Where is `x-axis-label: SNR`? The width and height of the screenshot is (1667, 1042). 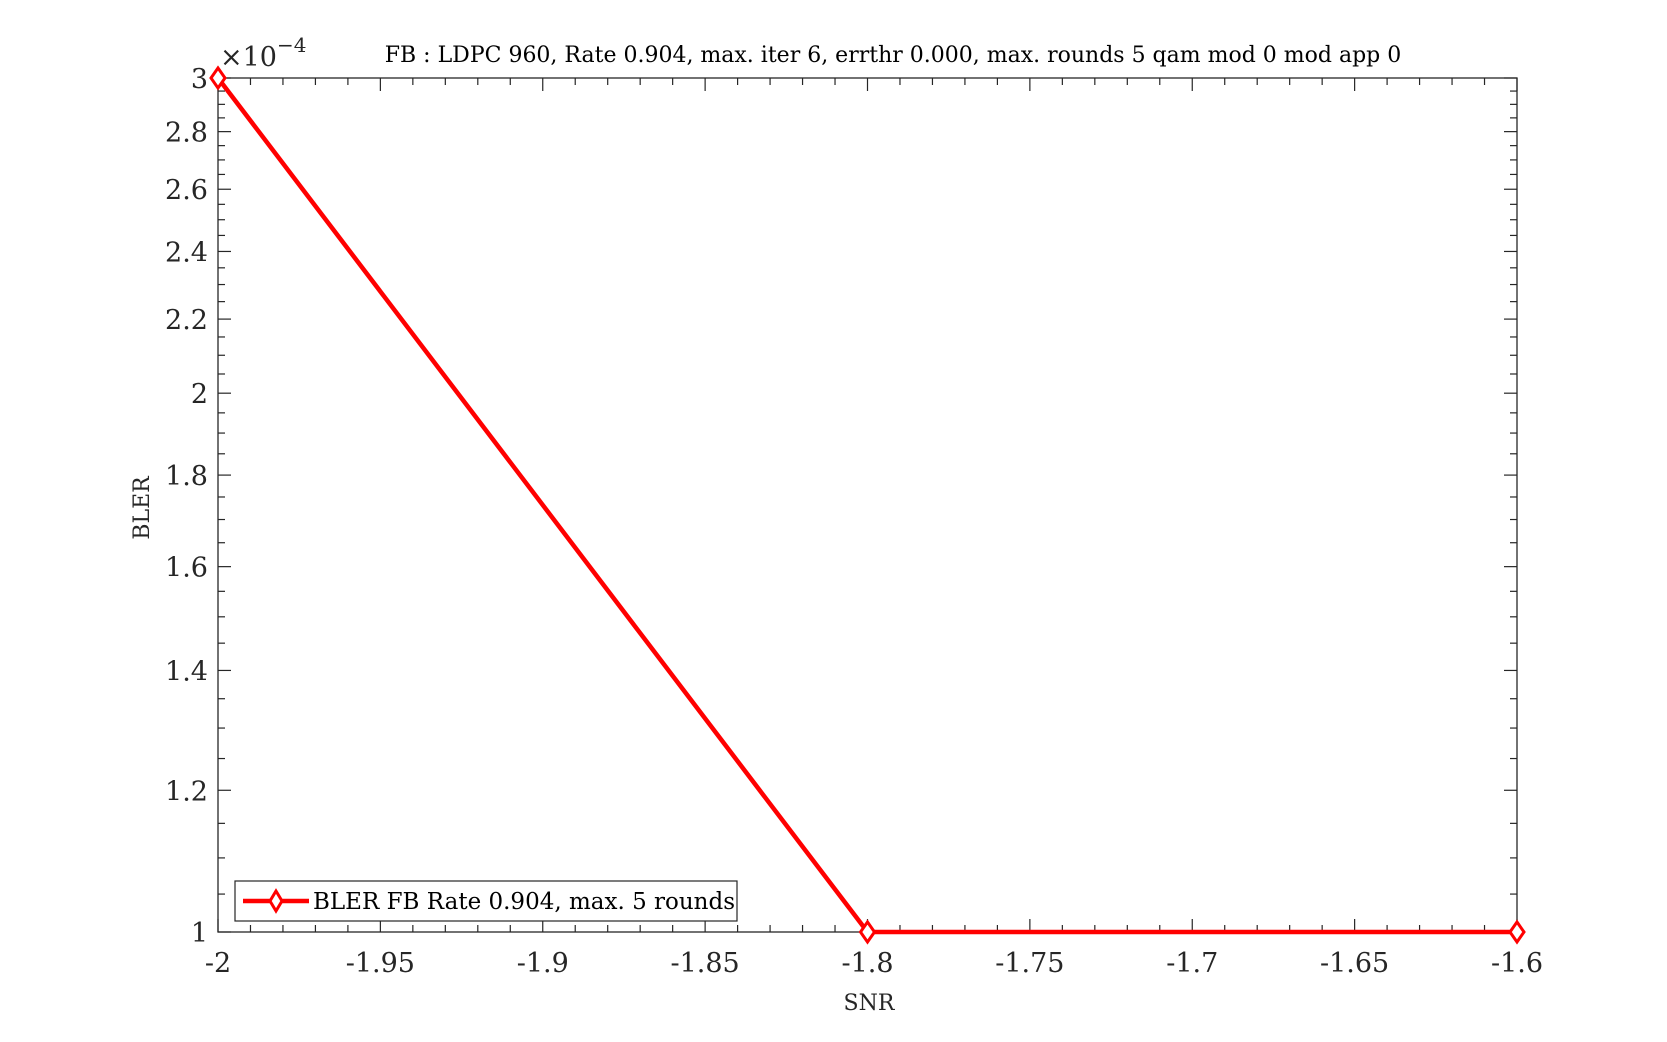
x-axis-label: SNR is located at coordinates (870, 1003).